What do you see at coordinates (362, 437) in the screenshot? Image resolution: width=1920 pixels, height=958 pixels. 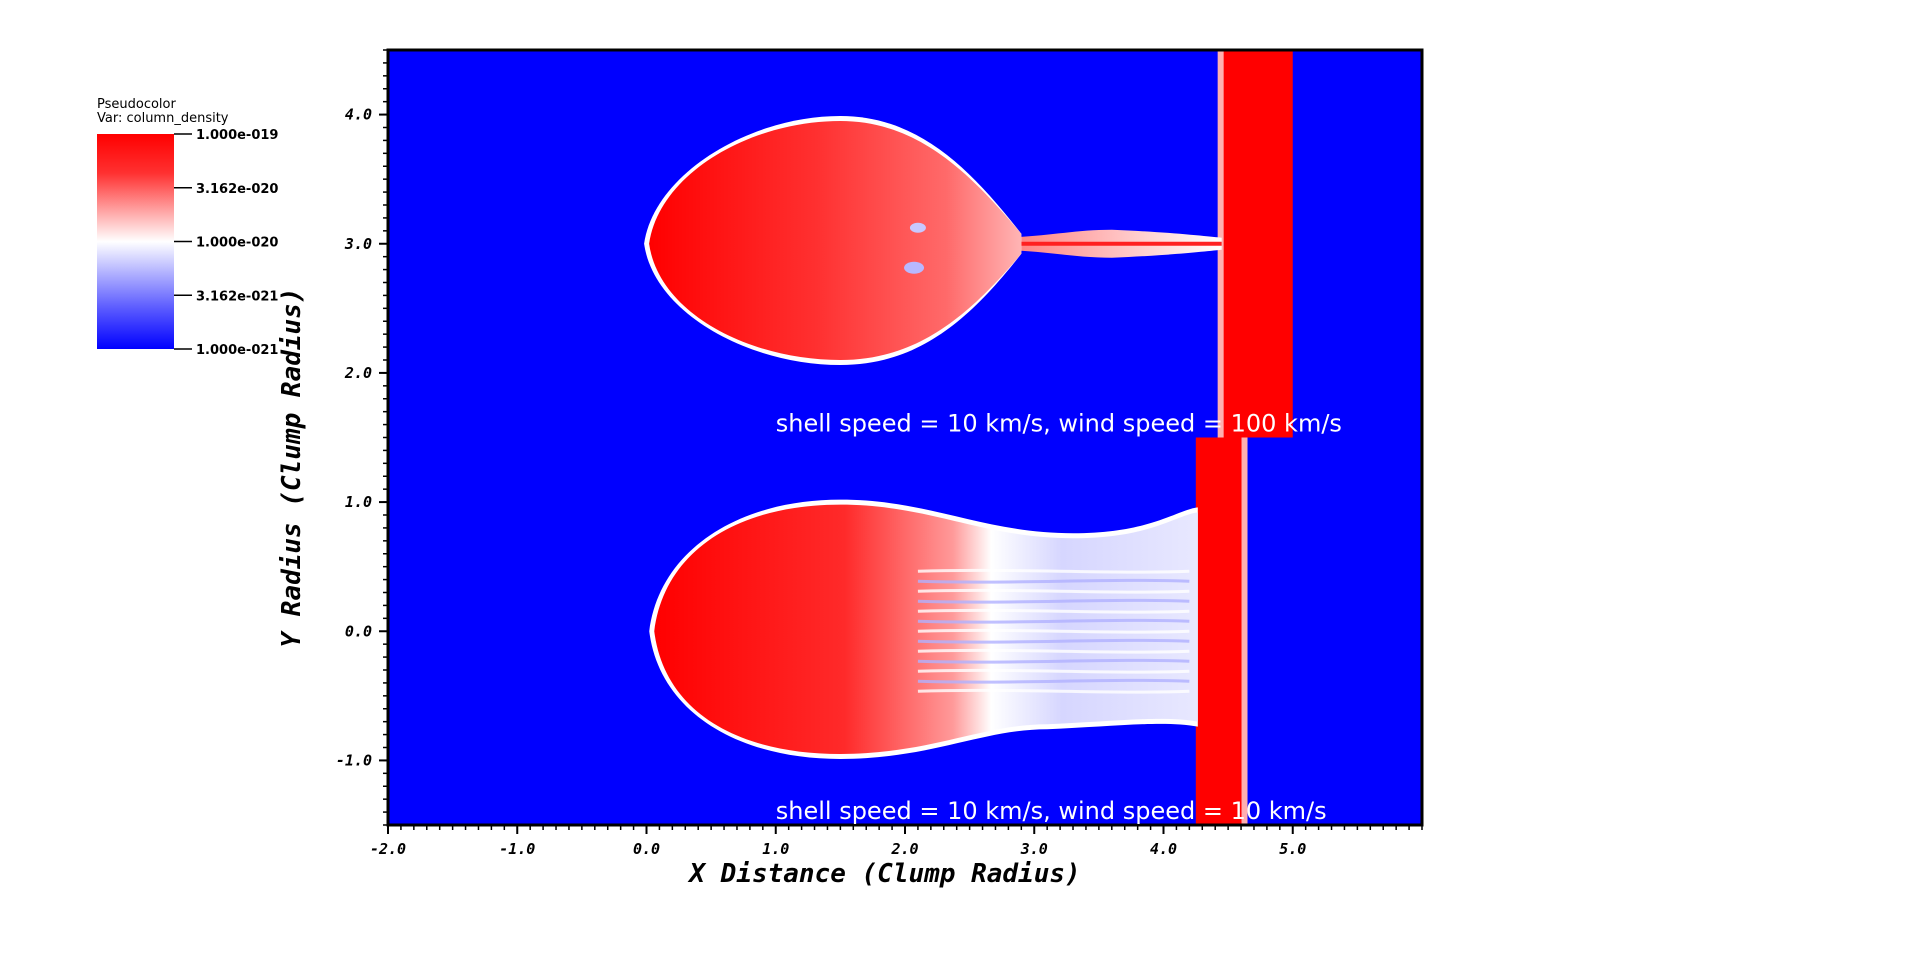 I see `y-axis: -1.0 0.0 1.0 2.0 3.0 4.0` at bounding box center [362, 437].